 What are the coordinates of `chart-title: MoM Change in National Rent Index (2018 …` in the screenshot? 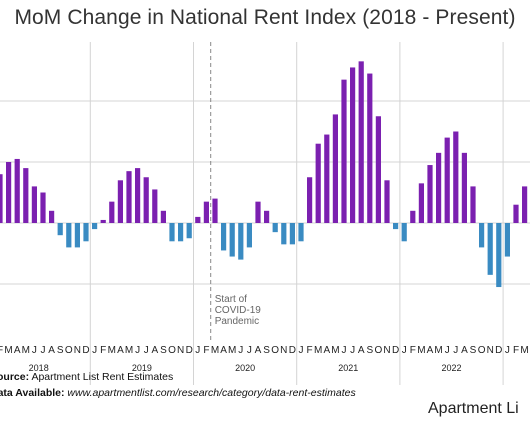 It's located at (265, 17).